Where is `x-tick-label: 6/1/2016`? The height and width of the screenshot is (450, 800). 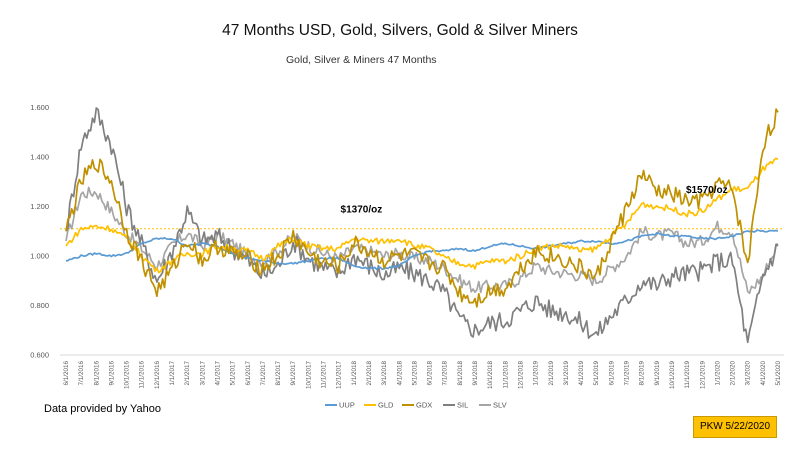 x-tick-label: 6/1/2016 is located at coordinates (66, 373).